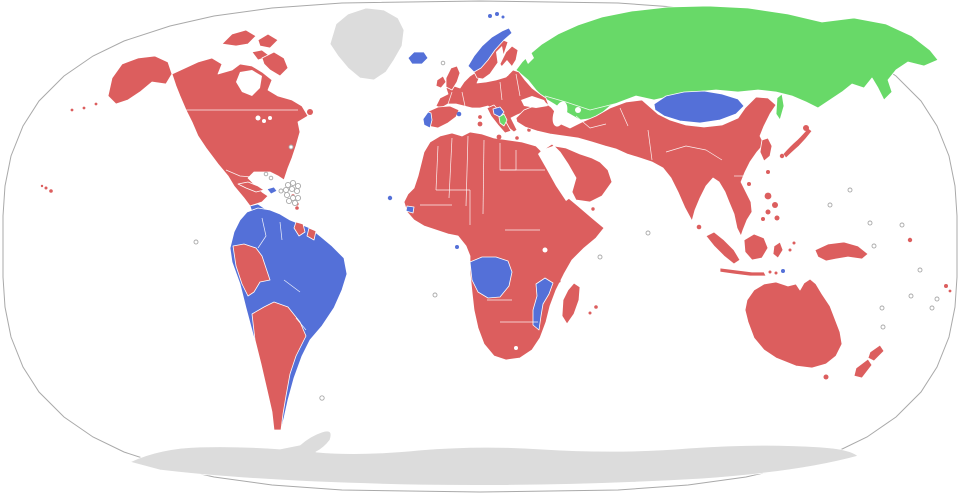 The height and width of the screenshot is (493, 960). Describe the element at coordinates (297, 208) in the screenshot. I see `region-trinidad` at that location.